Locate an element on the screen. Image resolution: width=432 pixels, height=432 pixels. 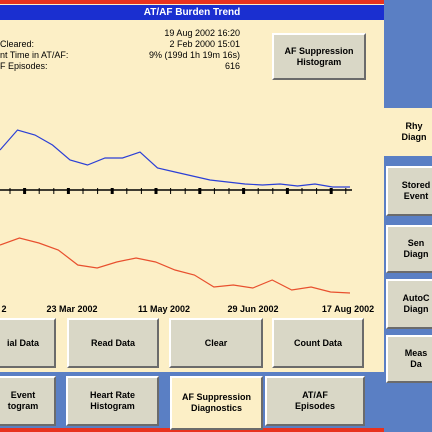
button-text: Sen is located at coordinates (416, 243).